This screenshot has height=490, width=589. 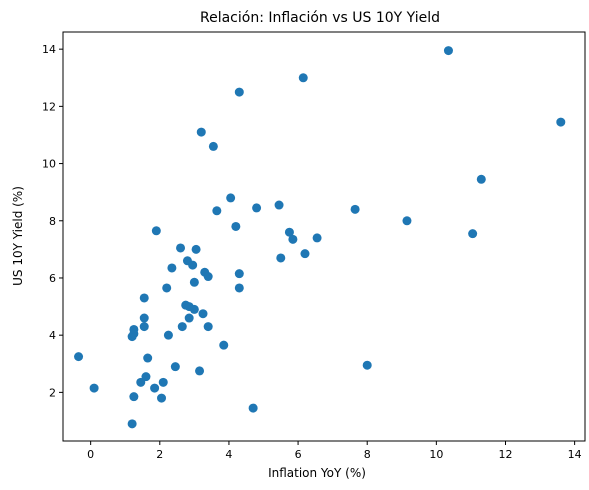 I want to click on y-axis-ticks: 2 4 6 8 10 12 14, so click(x=52, y=221).